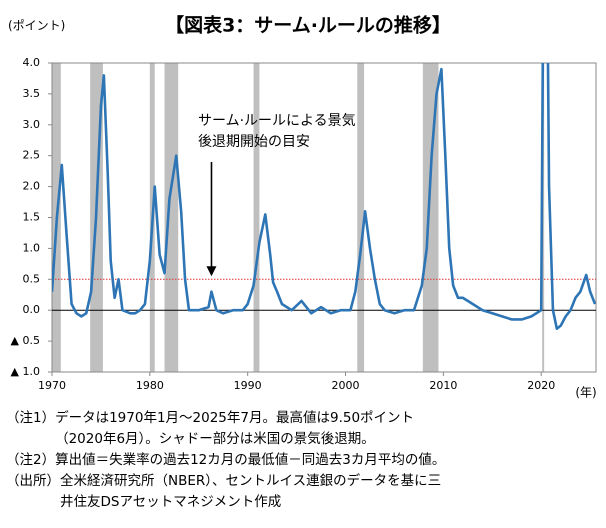 Image resolution: width=606 pixels, height=528 pixels. I want to click on x-tick-label: 1990, so click(248, 385).